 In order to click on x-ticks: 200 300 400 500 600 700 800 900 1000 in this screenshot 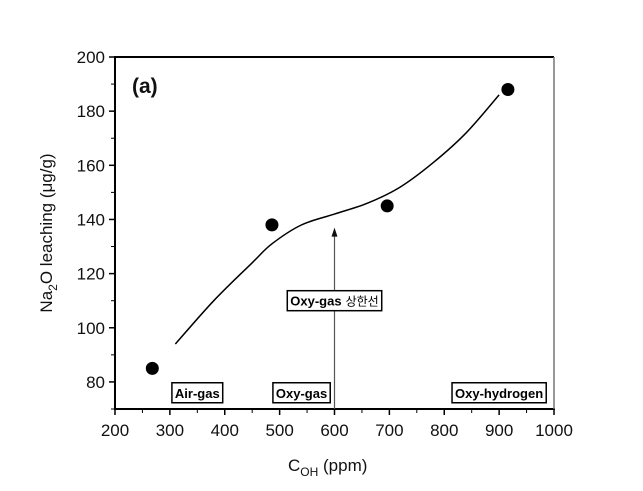, I will do `click(337, 424)`.